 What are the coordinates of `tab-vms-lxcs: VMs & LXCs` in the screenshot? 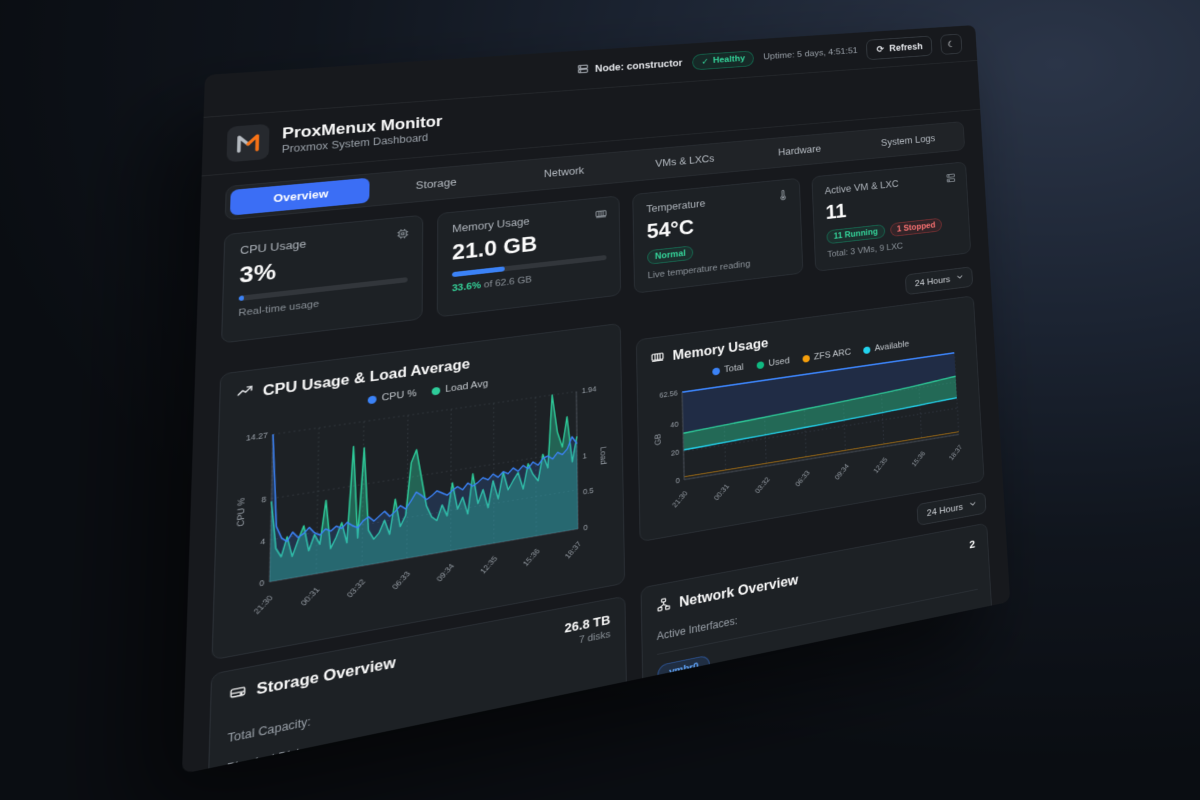 It's located at (685, 161).